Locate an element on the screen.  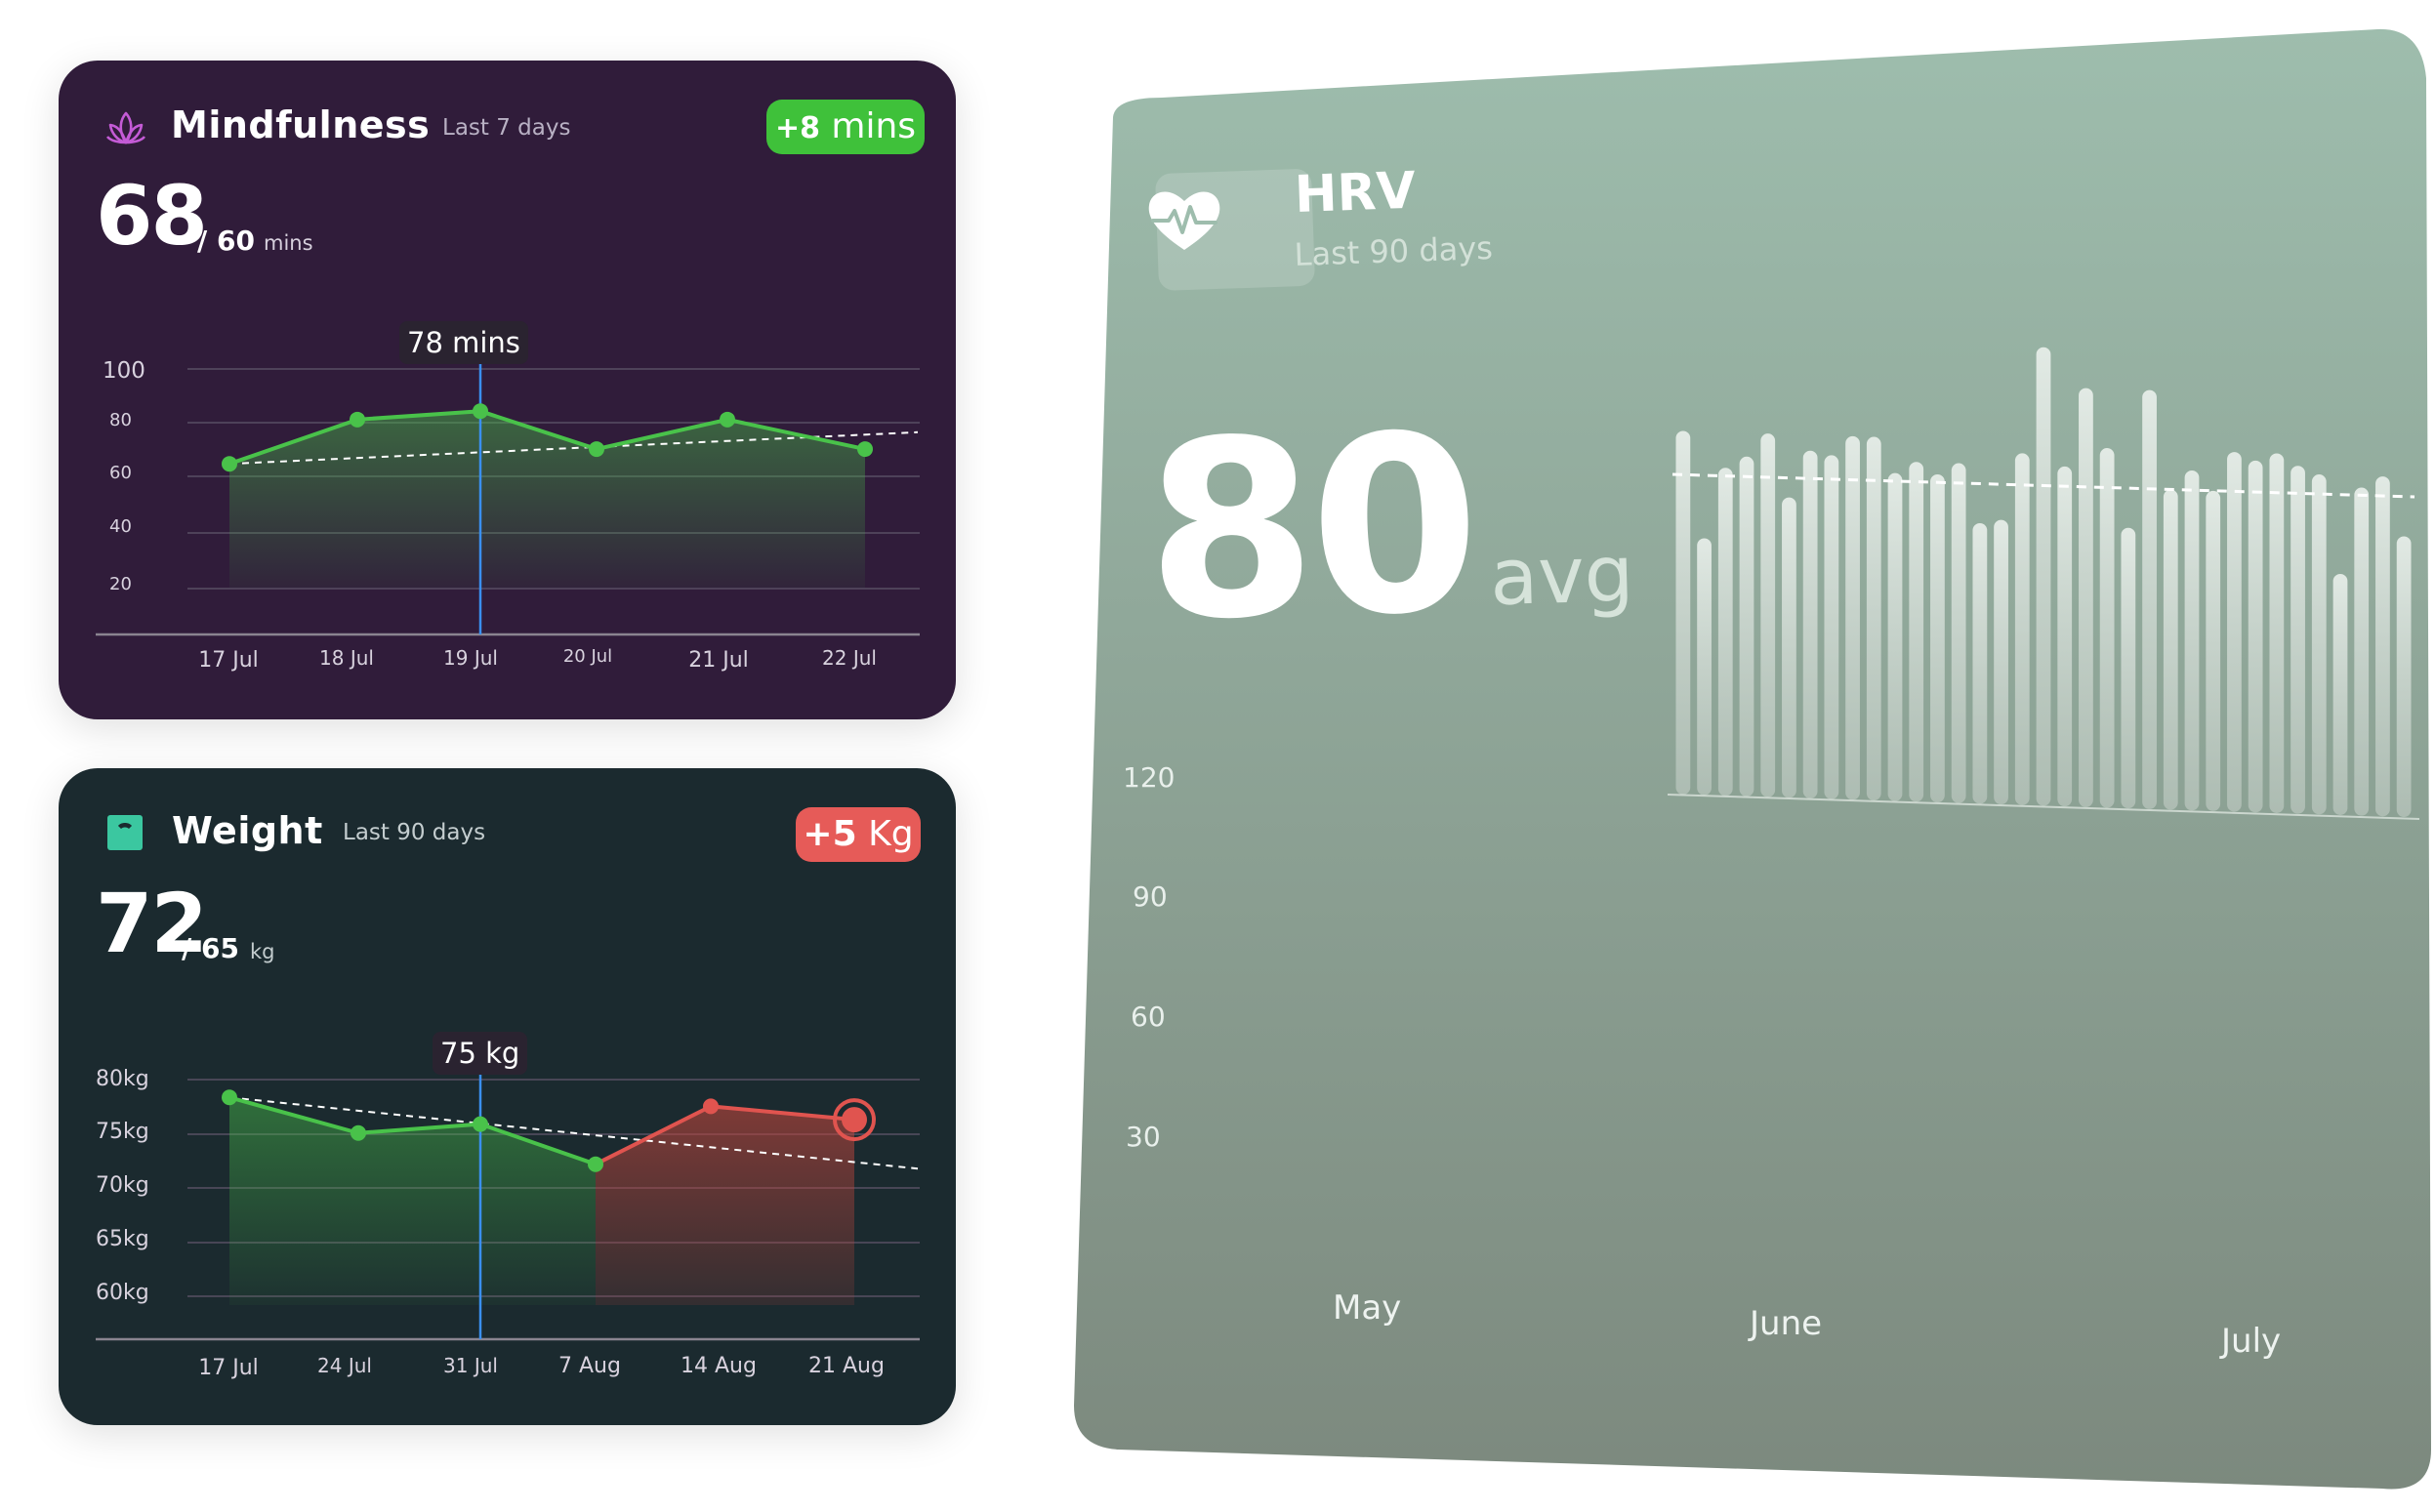
x-tick: June is located at coordinates (1786, 1323).